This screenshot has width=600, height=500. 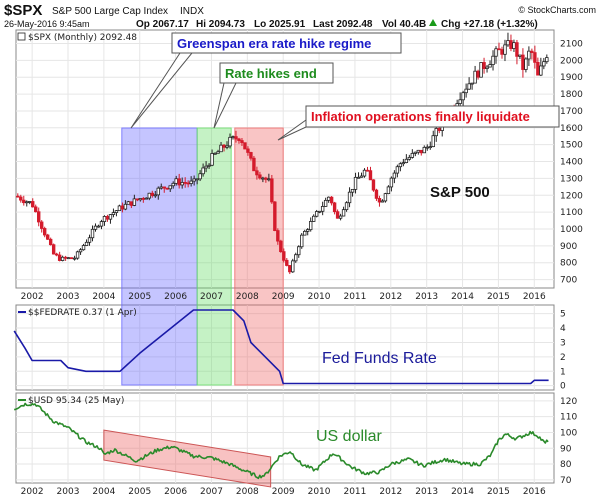 I want to click on price-legend-swatch, so click(x=21, y=36).